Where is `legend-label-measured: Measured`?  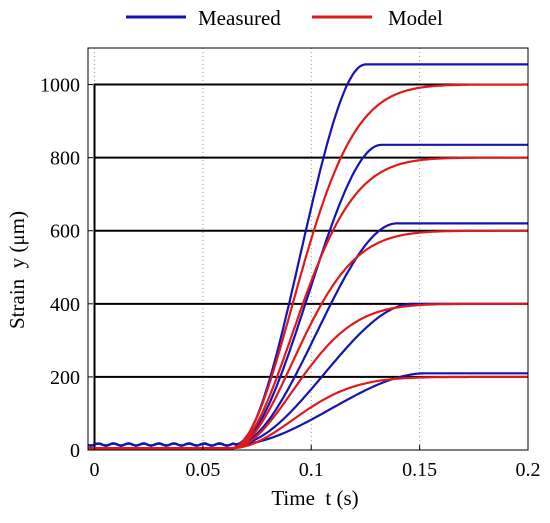 legend-label-measured: Measured is located at coordinates (239, 18).